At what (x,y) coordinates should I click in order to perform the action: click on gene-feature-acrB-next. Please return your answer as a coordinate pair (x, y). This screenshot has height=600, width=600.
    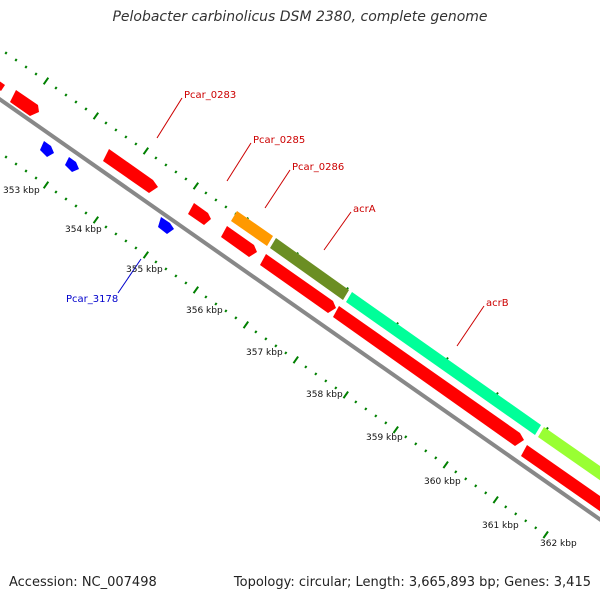
    Looking at the image, I should click on (569, 455).